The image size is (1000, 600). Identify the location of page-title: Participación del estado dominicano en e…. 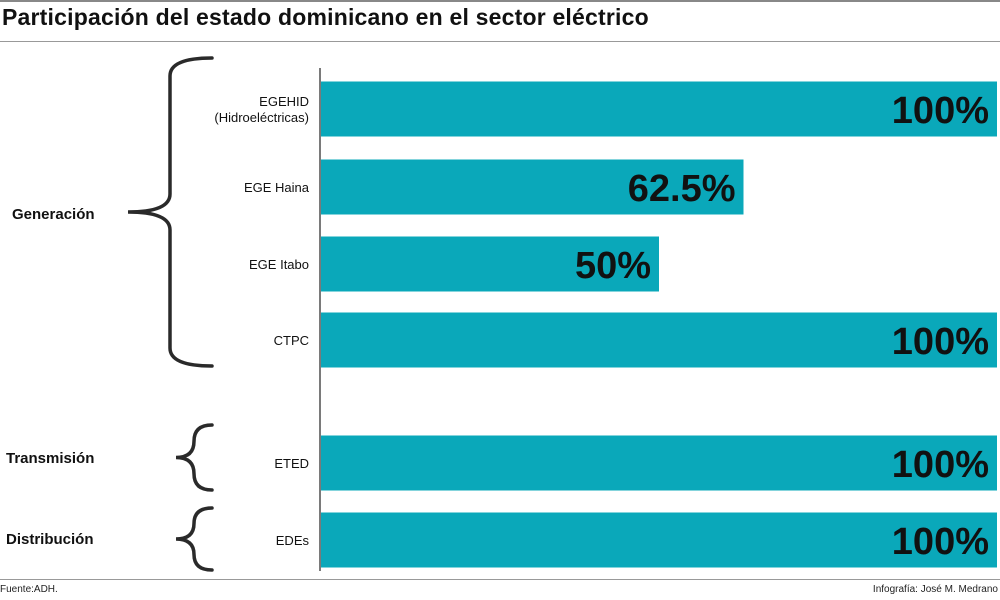
(325, 17).